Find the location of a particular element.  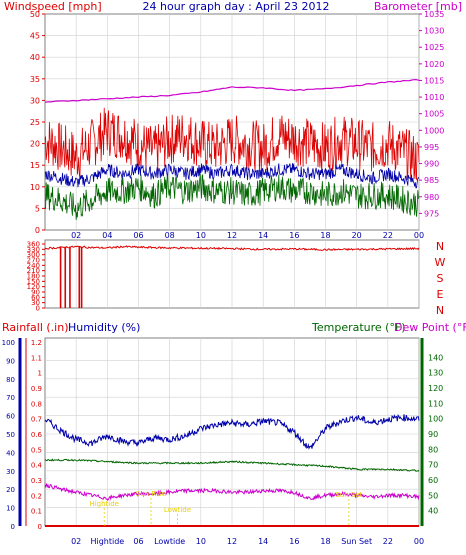

humidity-tick-label: 70 is located at coordinates (10, 398).